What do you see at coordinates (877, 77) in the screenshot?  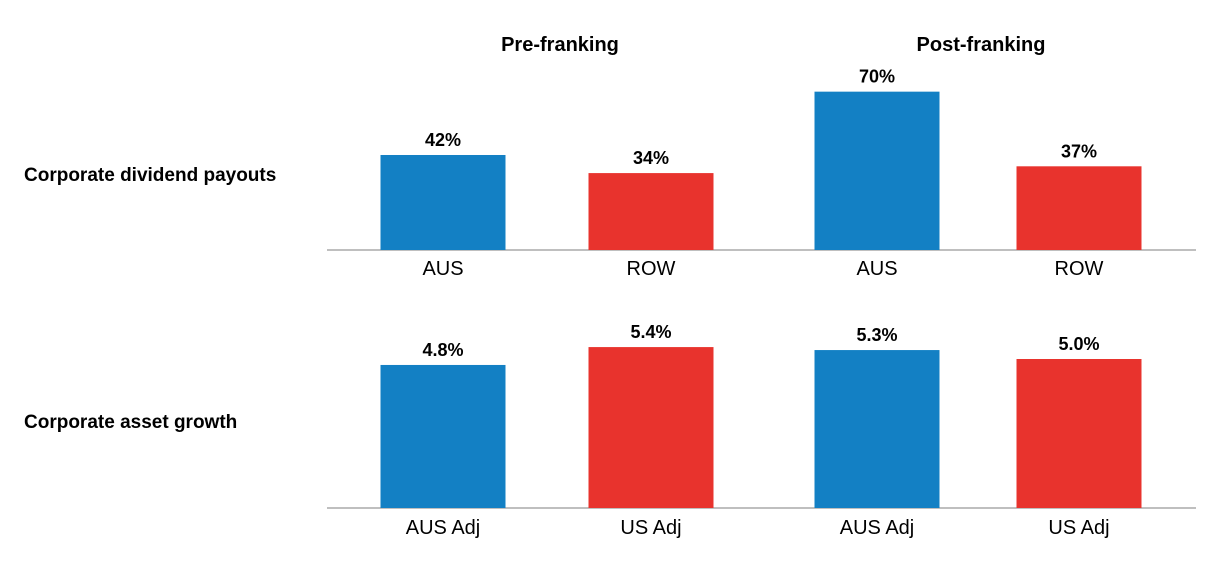 I see `value-label-p0-post-franking-aus: 70%` at bounding box center [877, 77].